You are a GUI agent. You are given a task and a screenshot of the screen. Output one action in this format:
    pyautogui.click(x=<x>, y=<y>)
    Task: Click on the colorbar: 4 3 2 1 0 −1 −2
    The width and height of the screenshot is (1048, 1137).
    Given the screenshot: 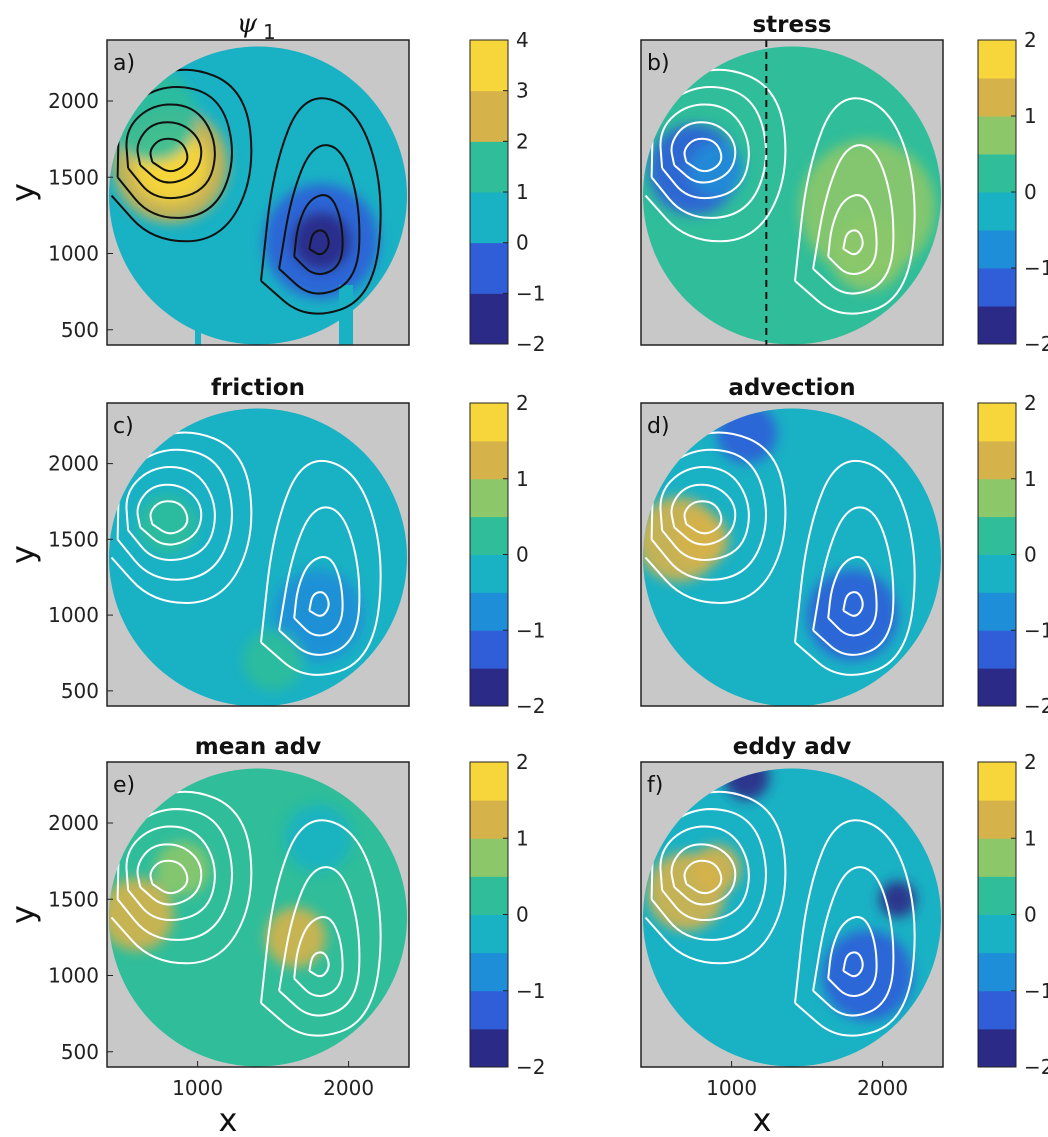 What is the action you would take?
    pyautogui.click(x=507, y=192)
    